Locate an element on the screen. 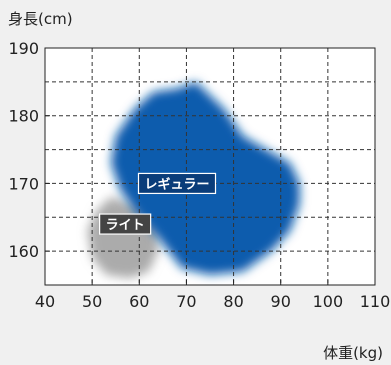 Image resolution: width=391 pixels, height=365 pixels. x-tick-label: 50 is located at coordinates (92, 301).